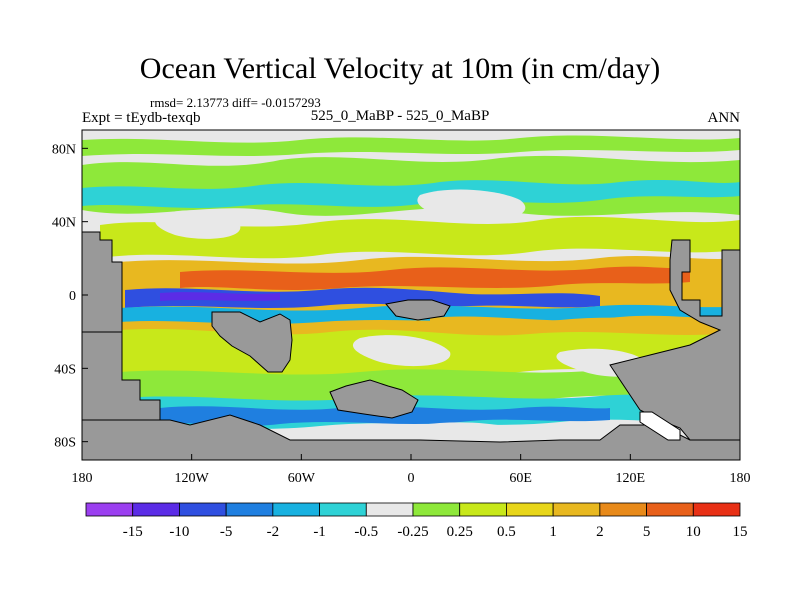 This screenshot has height=600, width=800. Describe the element at coordinates (435, 278) in the screenshot. I see `band-equatorial-red` at that location.